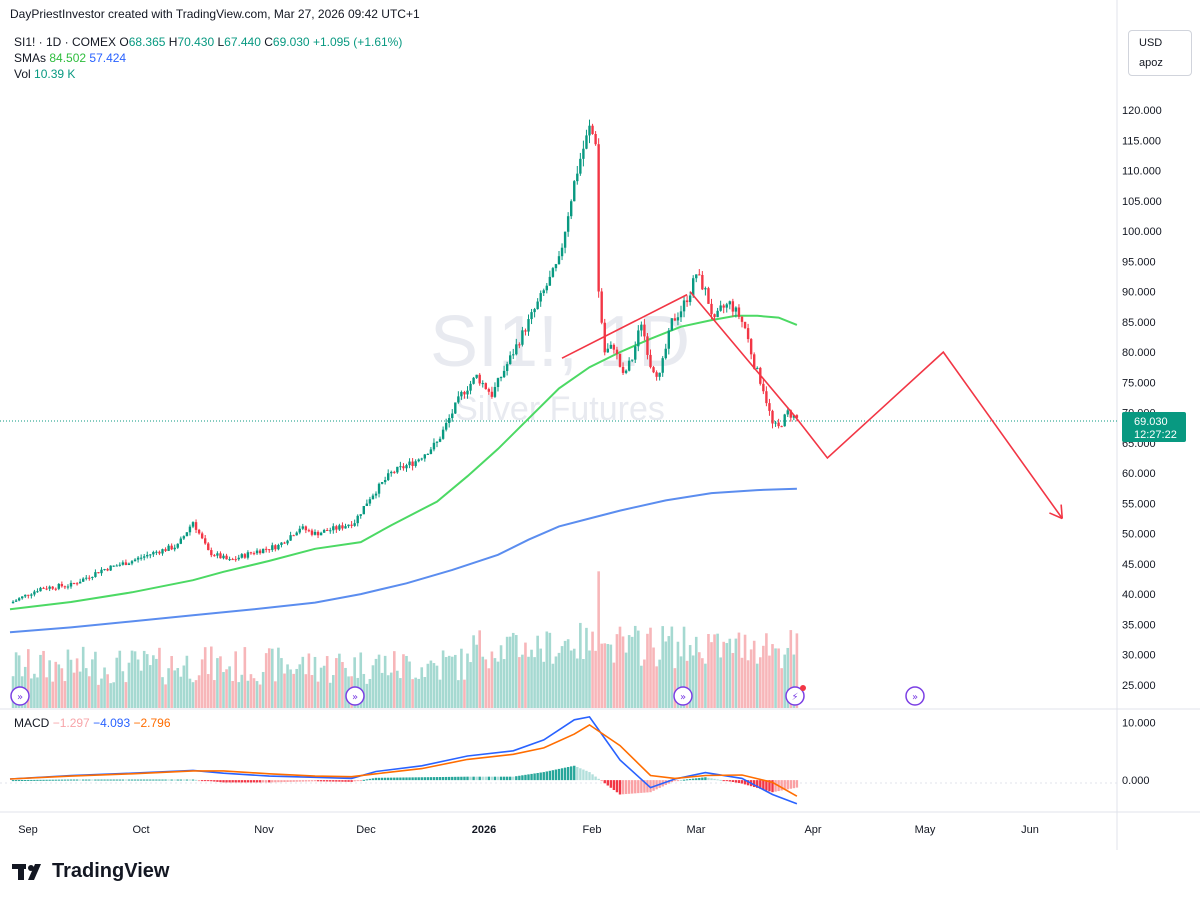  Describe the element at coordinates (32, 723) in the screenshot. I see `macd-label: MACD` at that location.